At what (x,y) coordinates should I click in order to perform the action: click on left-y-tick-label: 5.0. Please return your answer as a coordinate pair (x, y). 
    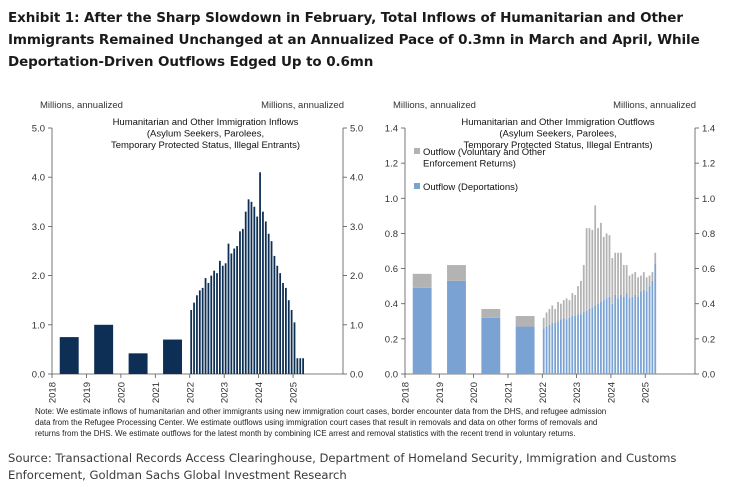
    Looking at the image, I should click on (38, 129).